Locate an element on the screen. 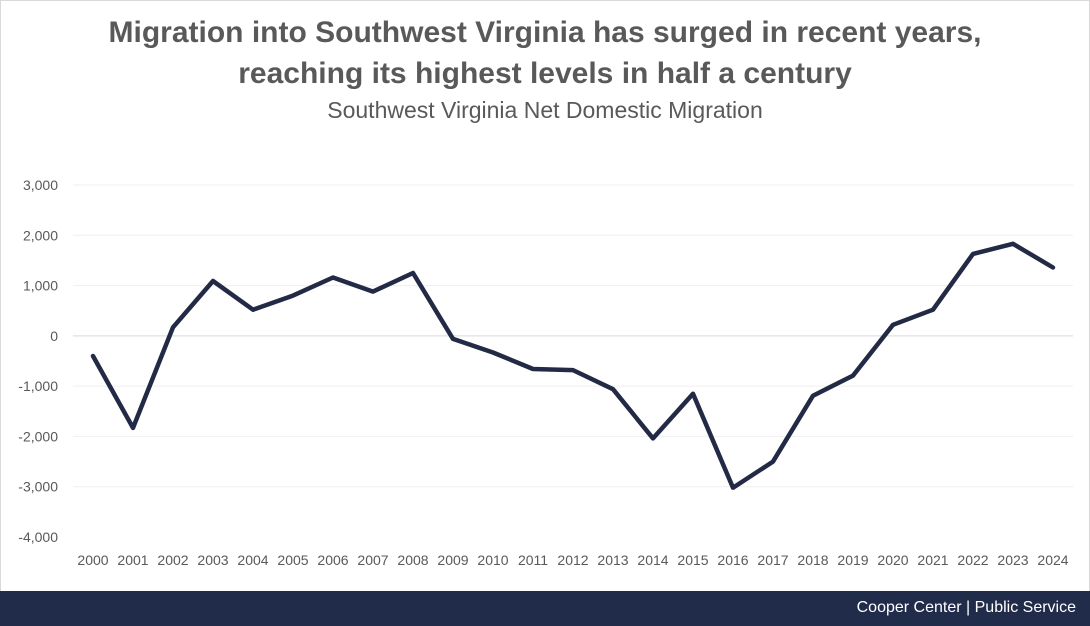 This screenshot has width=1090, height=626. x-tick-label: 2023 is located at coordinates (1012, 560).